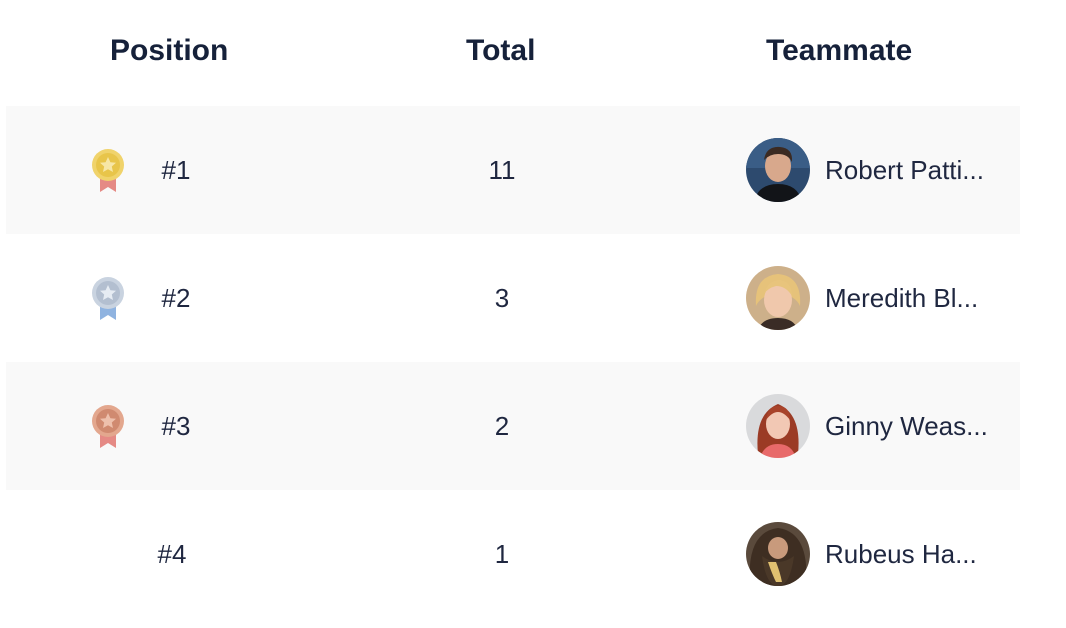  Describe the element at coordinates (839, 50) in the screenshot. I see `column-header-teammate: Teammate` at that location.